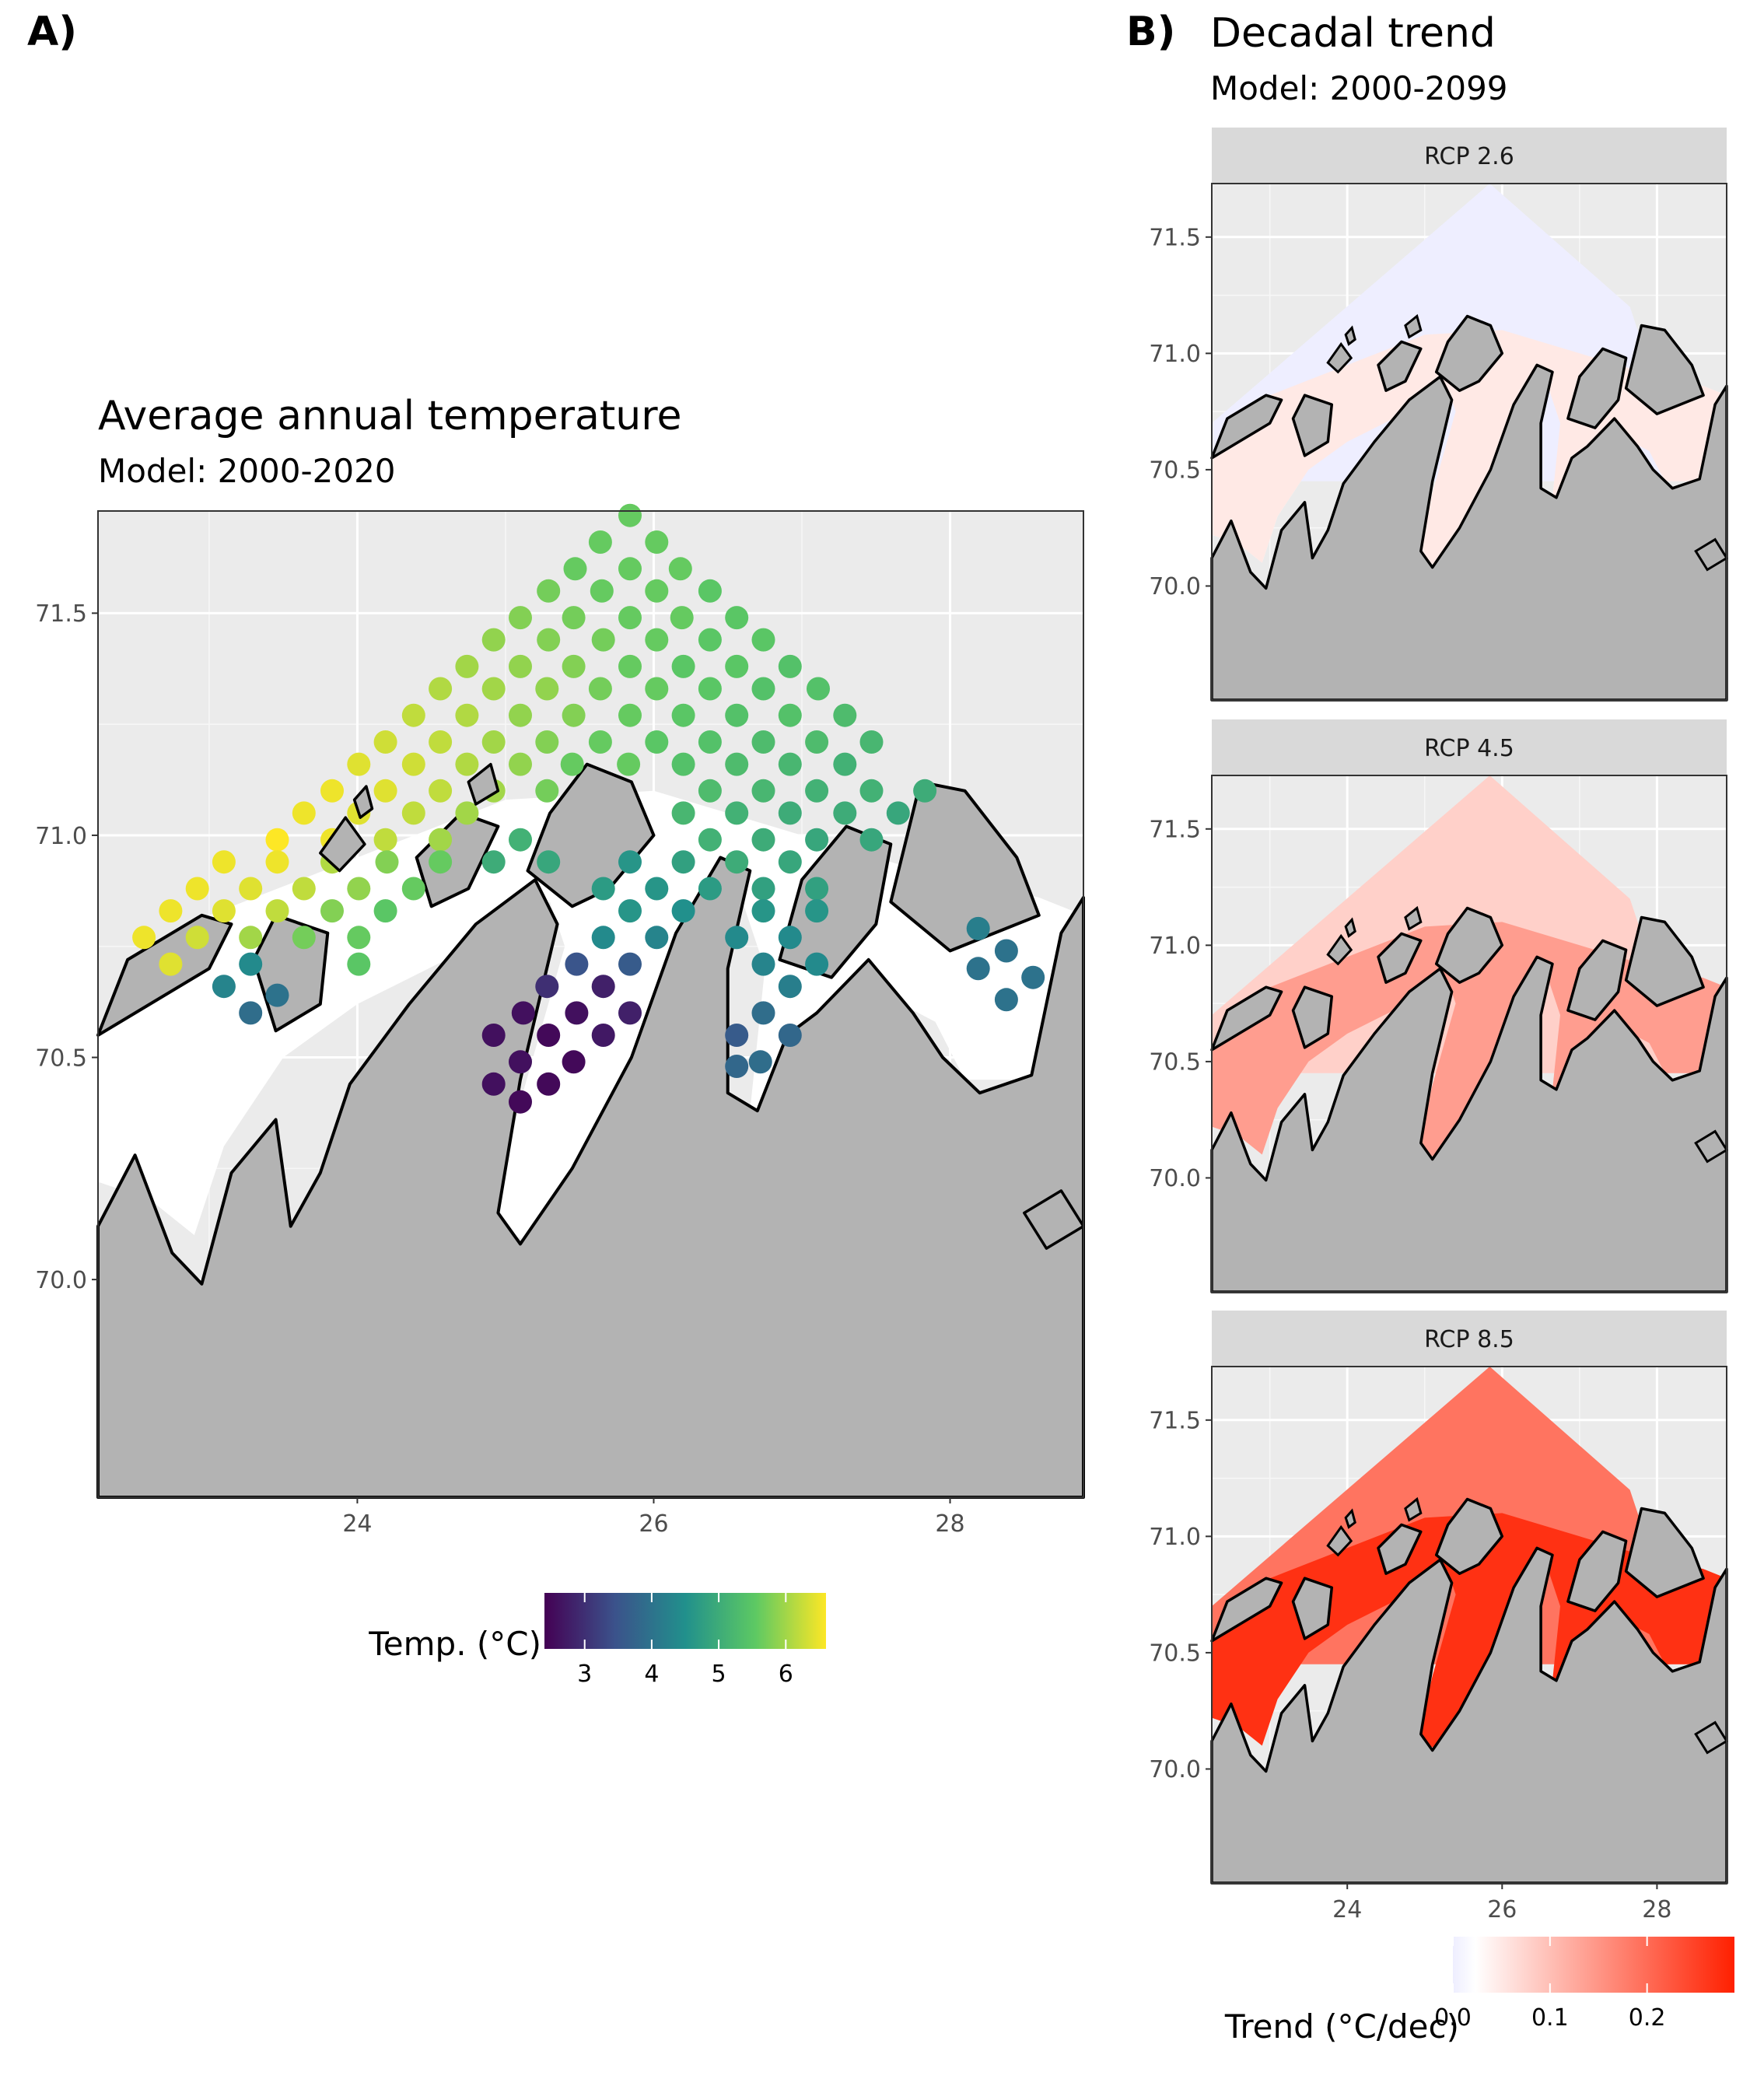  What do you see at coordinates (52, 32) in the screenshot?
I see `panel-a-tag: A)` at bounding box center [52, 32].